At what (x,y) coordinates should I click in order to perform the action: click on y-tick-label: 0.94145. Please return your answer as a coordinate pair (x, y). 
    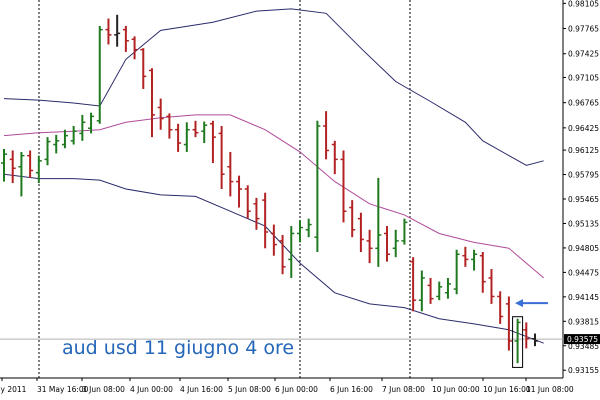
    Looking at the image, I should click on (583, 297).